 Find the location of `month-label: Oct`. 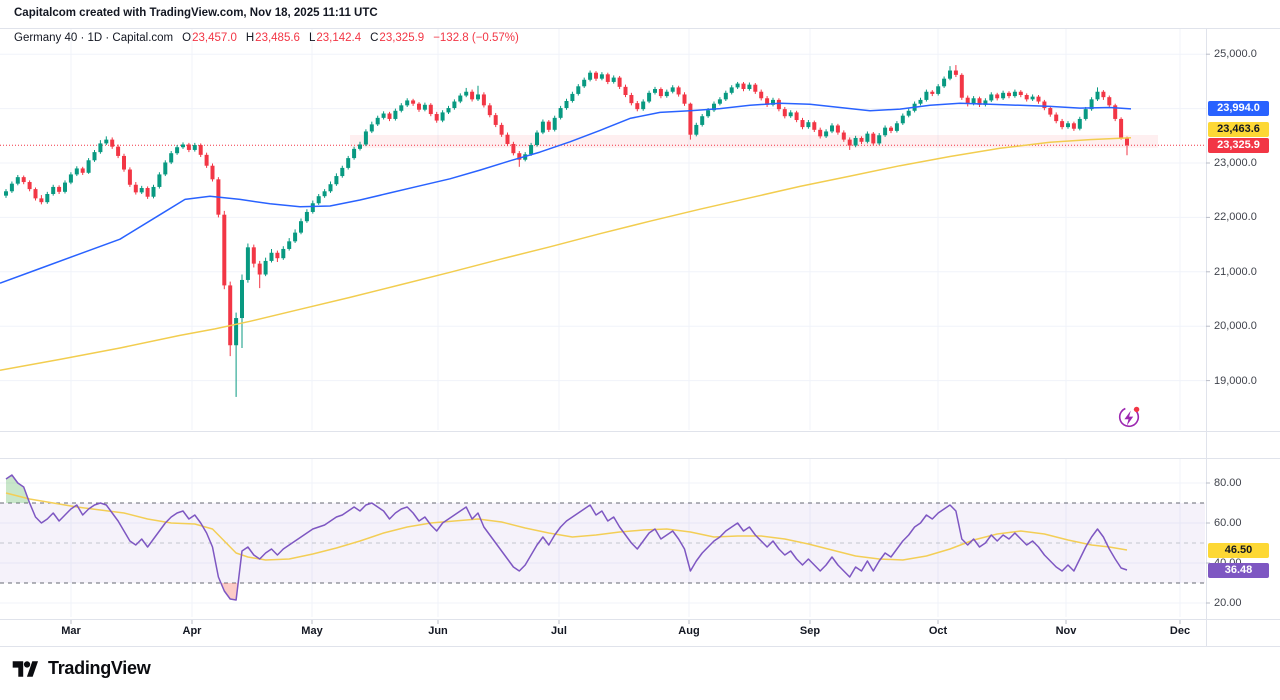

month-label: Oct is located at coordinates (938, 631).